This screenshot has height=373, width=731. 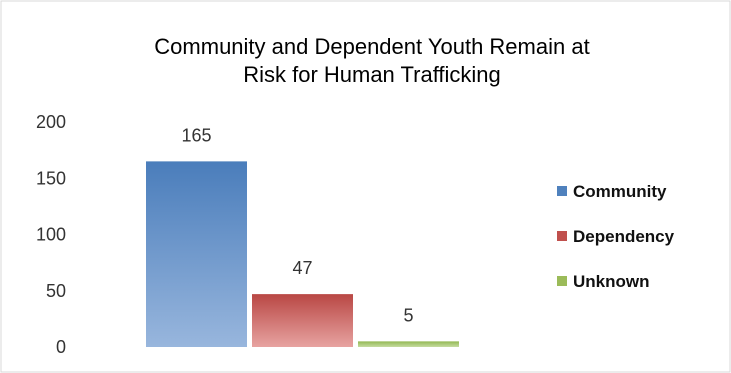 I want to click on data-label-unknown: 5, so click(x=408, y=315).